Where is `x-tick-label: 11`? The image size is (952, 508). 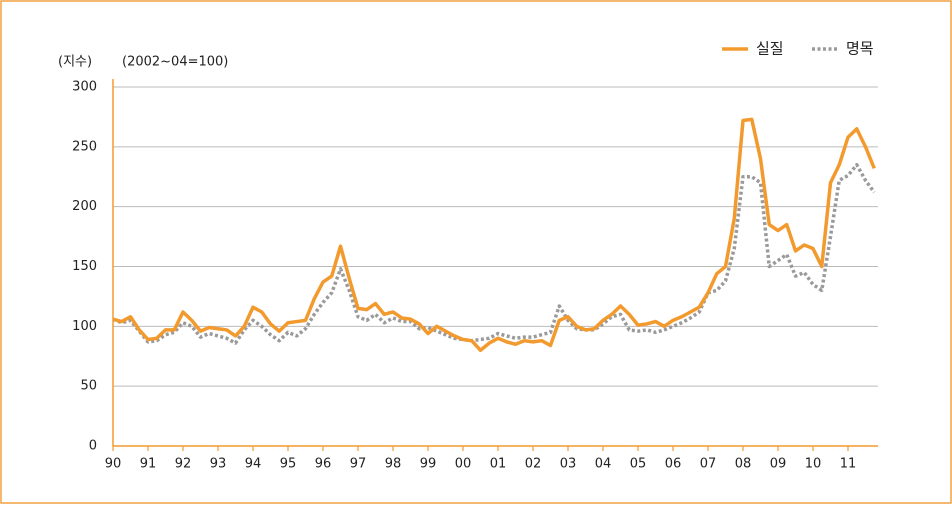
x-tick-label: 11 is located at coordinates (848, 464).